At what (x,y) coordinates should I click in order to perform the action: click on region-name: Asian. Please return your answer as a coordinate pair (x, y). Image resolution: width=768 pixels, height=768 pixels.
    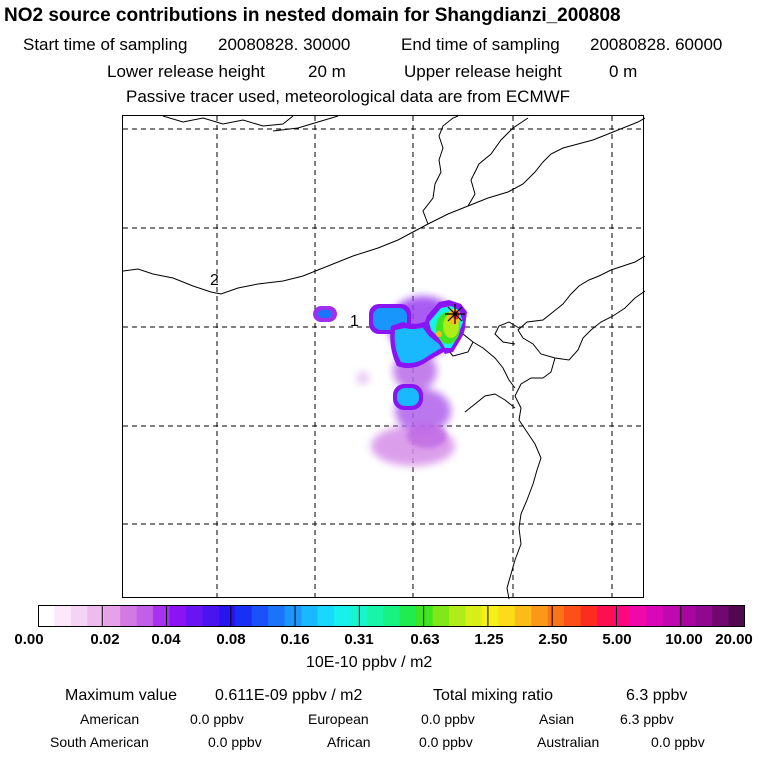
    Looking at the image, I should click on (557, 719).